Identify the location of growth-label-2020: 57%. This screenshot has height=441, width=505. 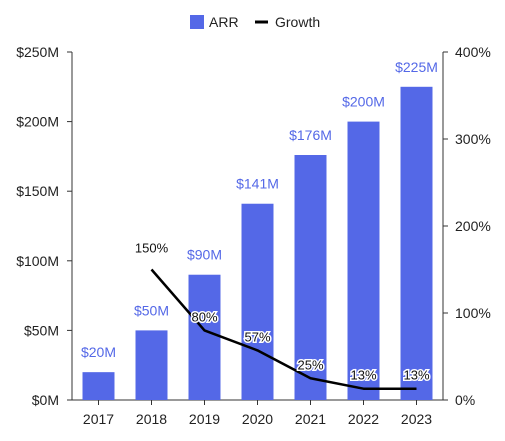
(257, 336).